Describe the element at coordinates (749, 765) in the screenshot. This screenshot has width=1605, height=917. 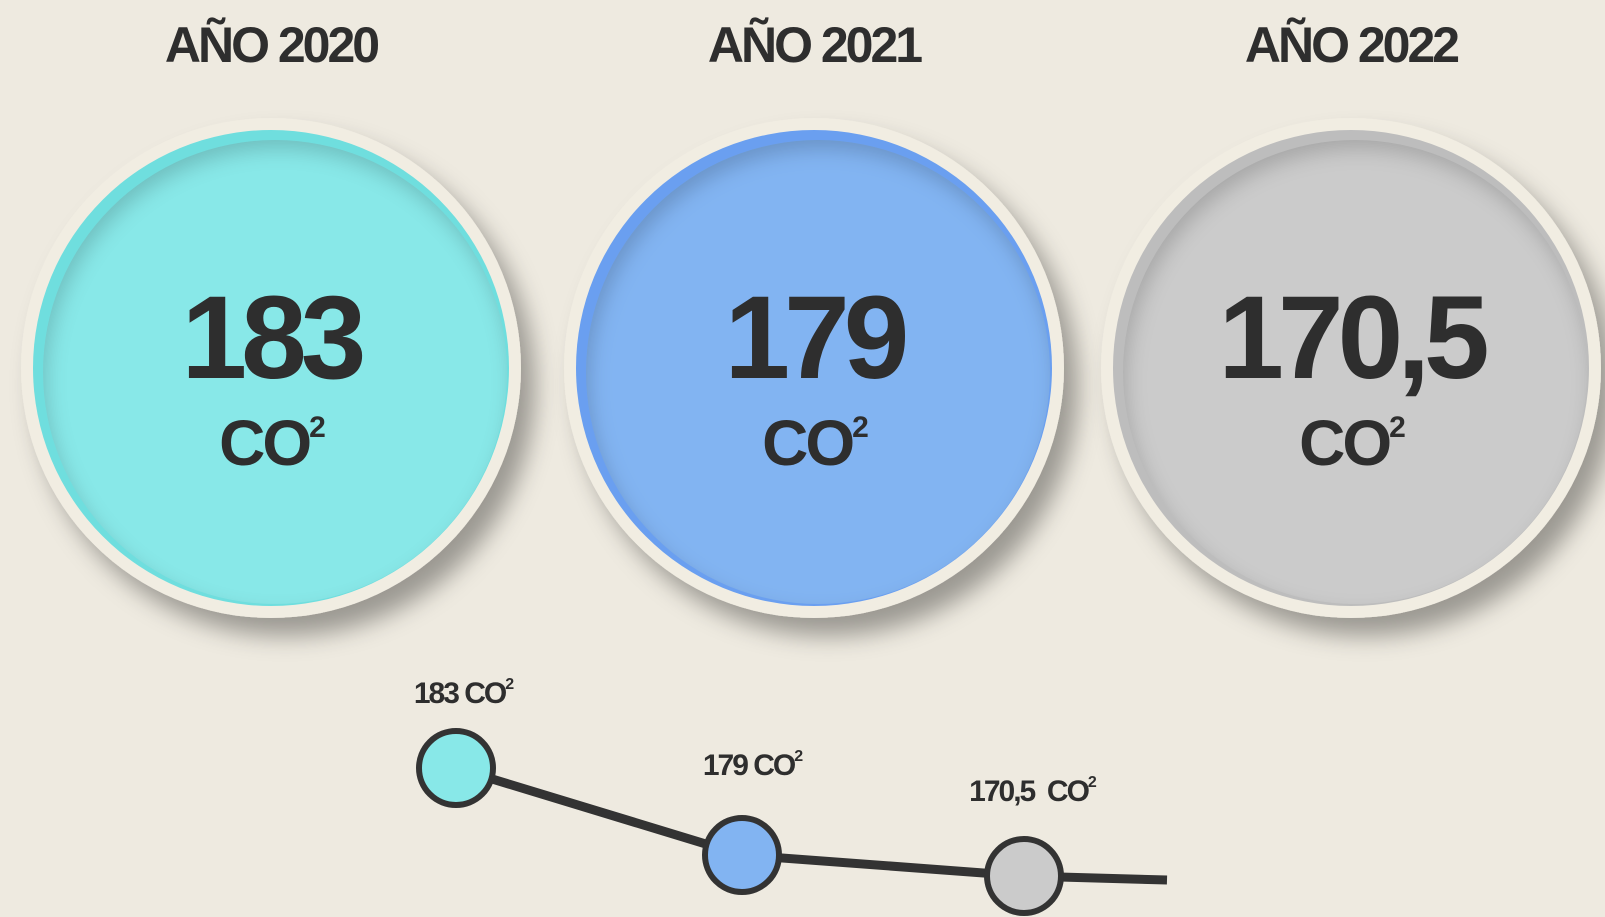
I see `label-text: 179 CO` at that location.